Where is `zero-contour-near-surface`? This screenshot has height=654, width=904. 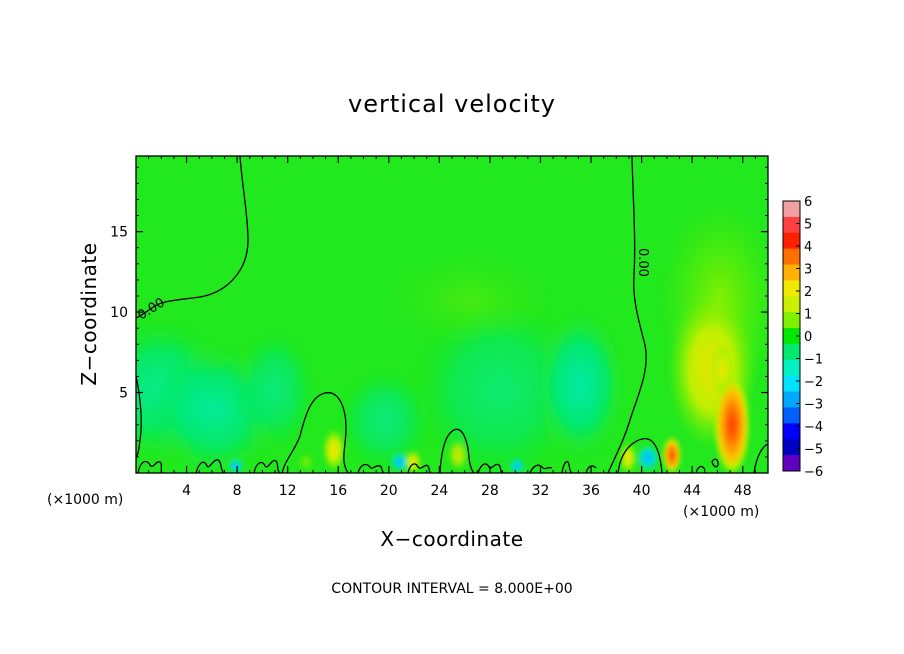 zero-contour-near-surface is located at coordinates (428, 465).